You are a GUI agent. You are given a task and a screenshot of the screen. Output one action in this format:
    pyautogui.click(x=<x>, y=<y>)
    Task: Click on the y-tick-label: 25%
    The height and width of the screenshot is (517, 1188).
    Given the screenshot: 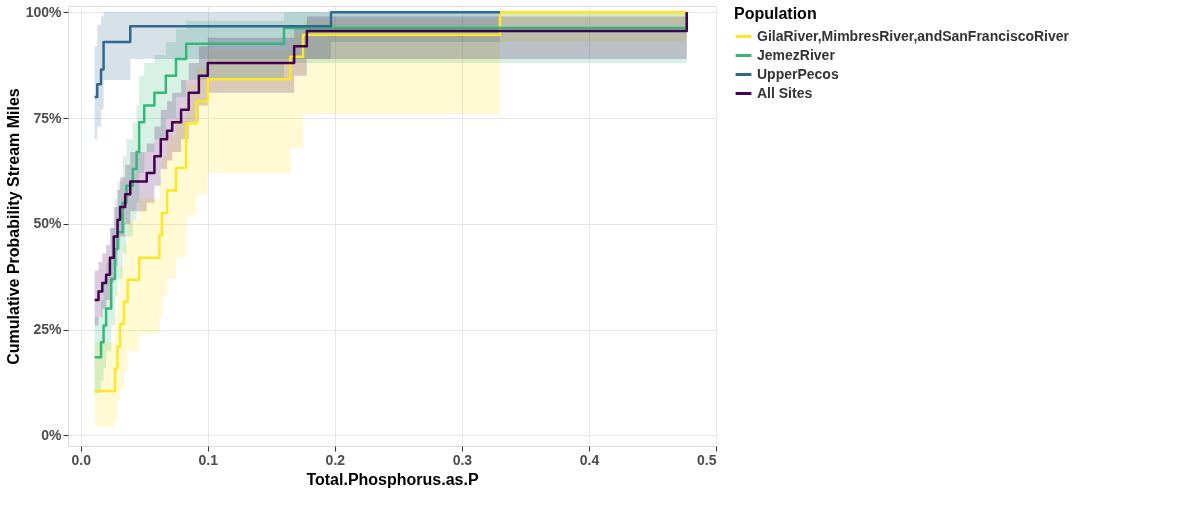 What is the action you would take?
    pyautogui.click(x=48, y=329)
    